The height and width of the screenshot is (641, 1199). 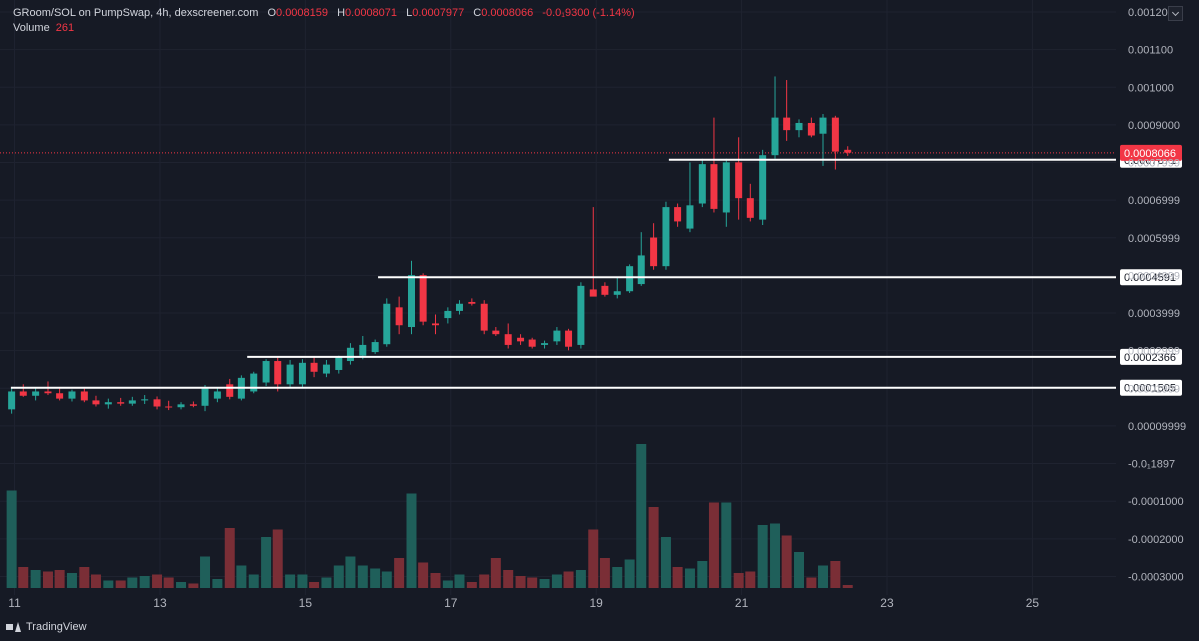 What do you see at coordinates (14, 603) in the screenshot?
I see `x-tick-label: 11` at bounding box center [14, 603].